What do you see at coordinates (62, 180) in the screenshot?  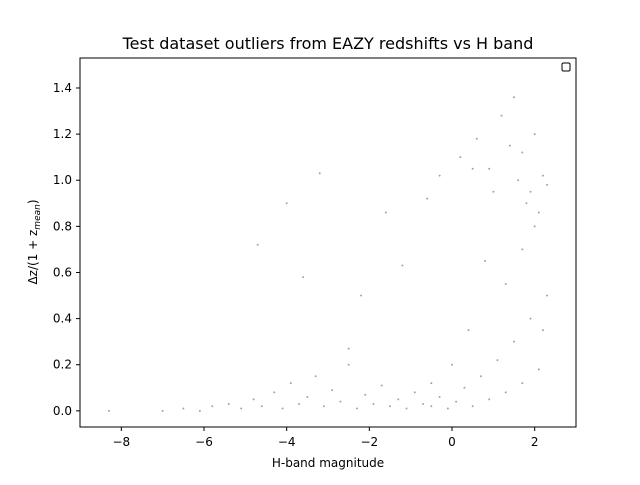 I see `y-tick-label: 1.0` at bounding box center [62, 180].